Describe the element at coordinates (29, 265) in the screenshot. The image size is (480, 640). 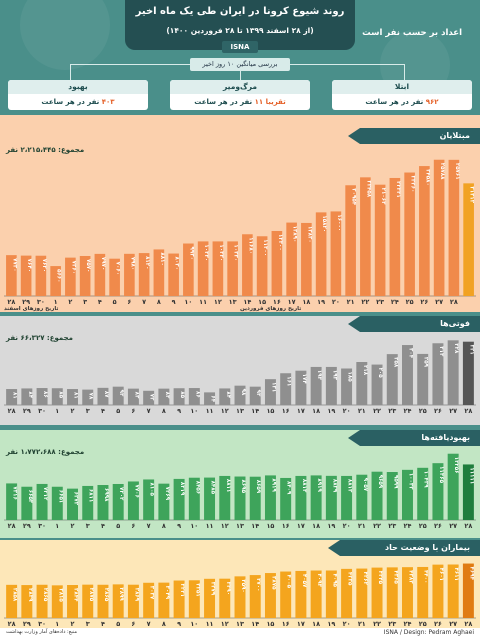
I see `cases-value-label: ۷۶۴۰` at that location.